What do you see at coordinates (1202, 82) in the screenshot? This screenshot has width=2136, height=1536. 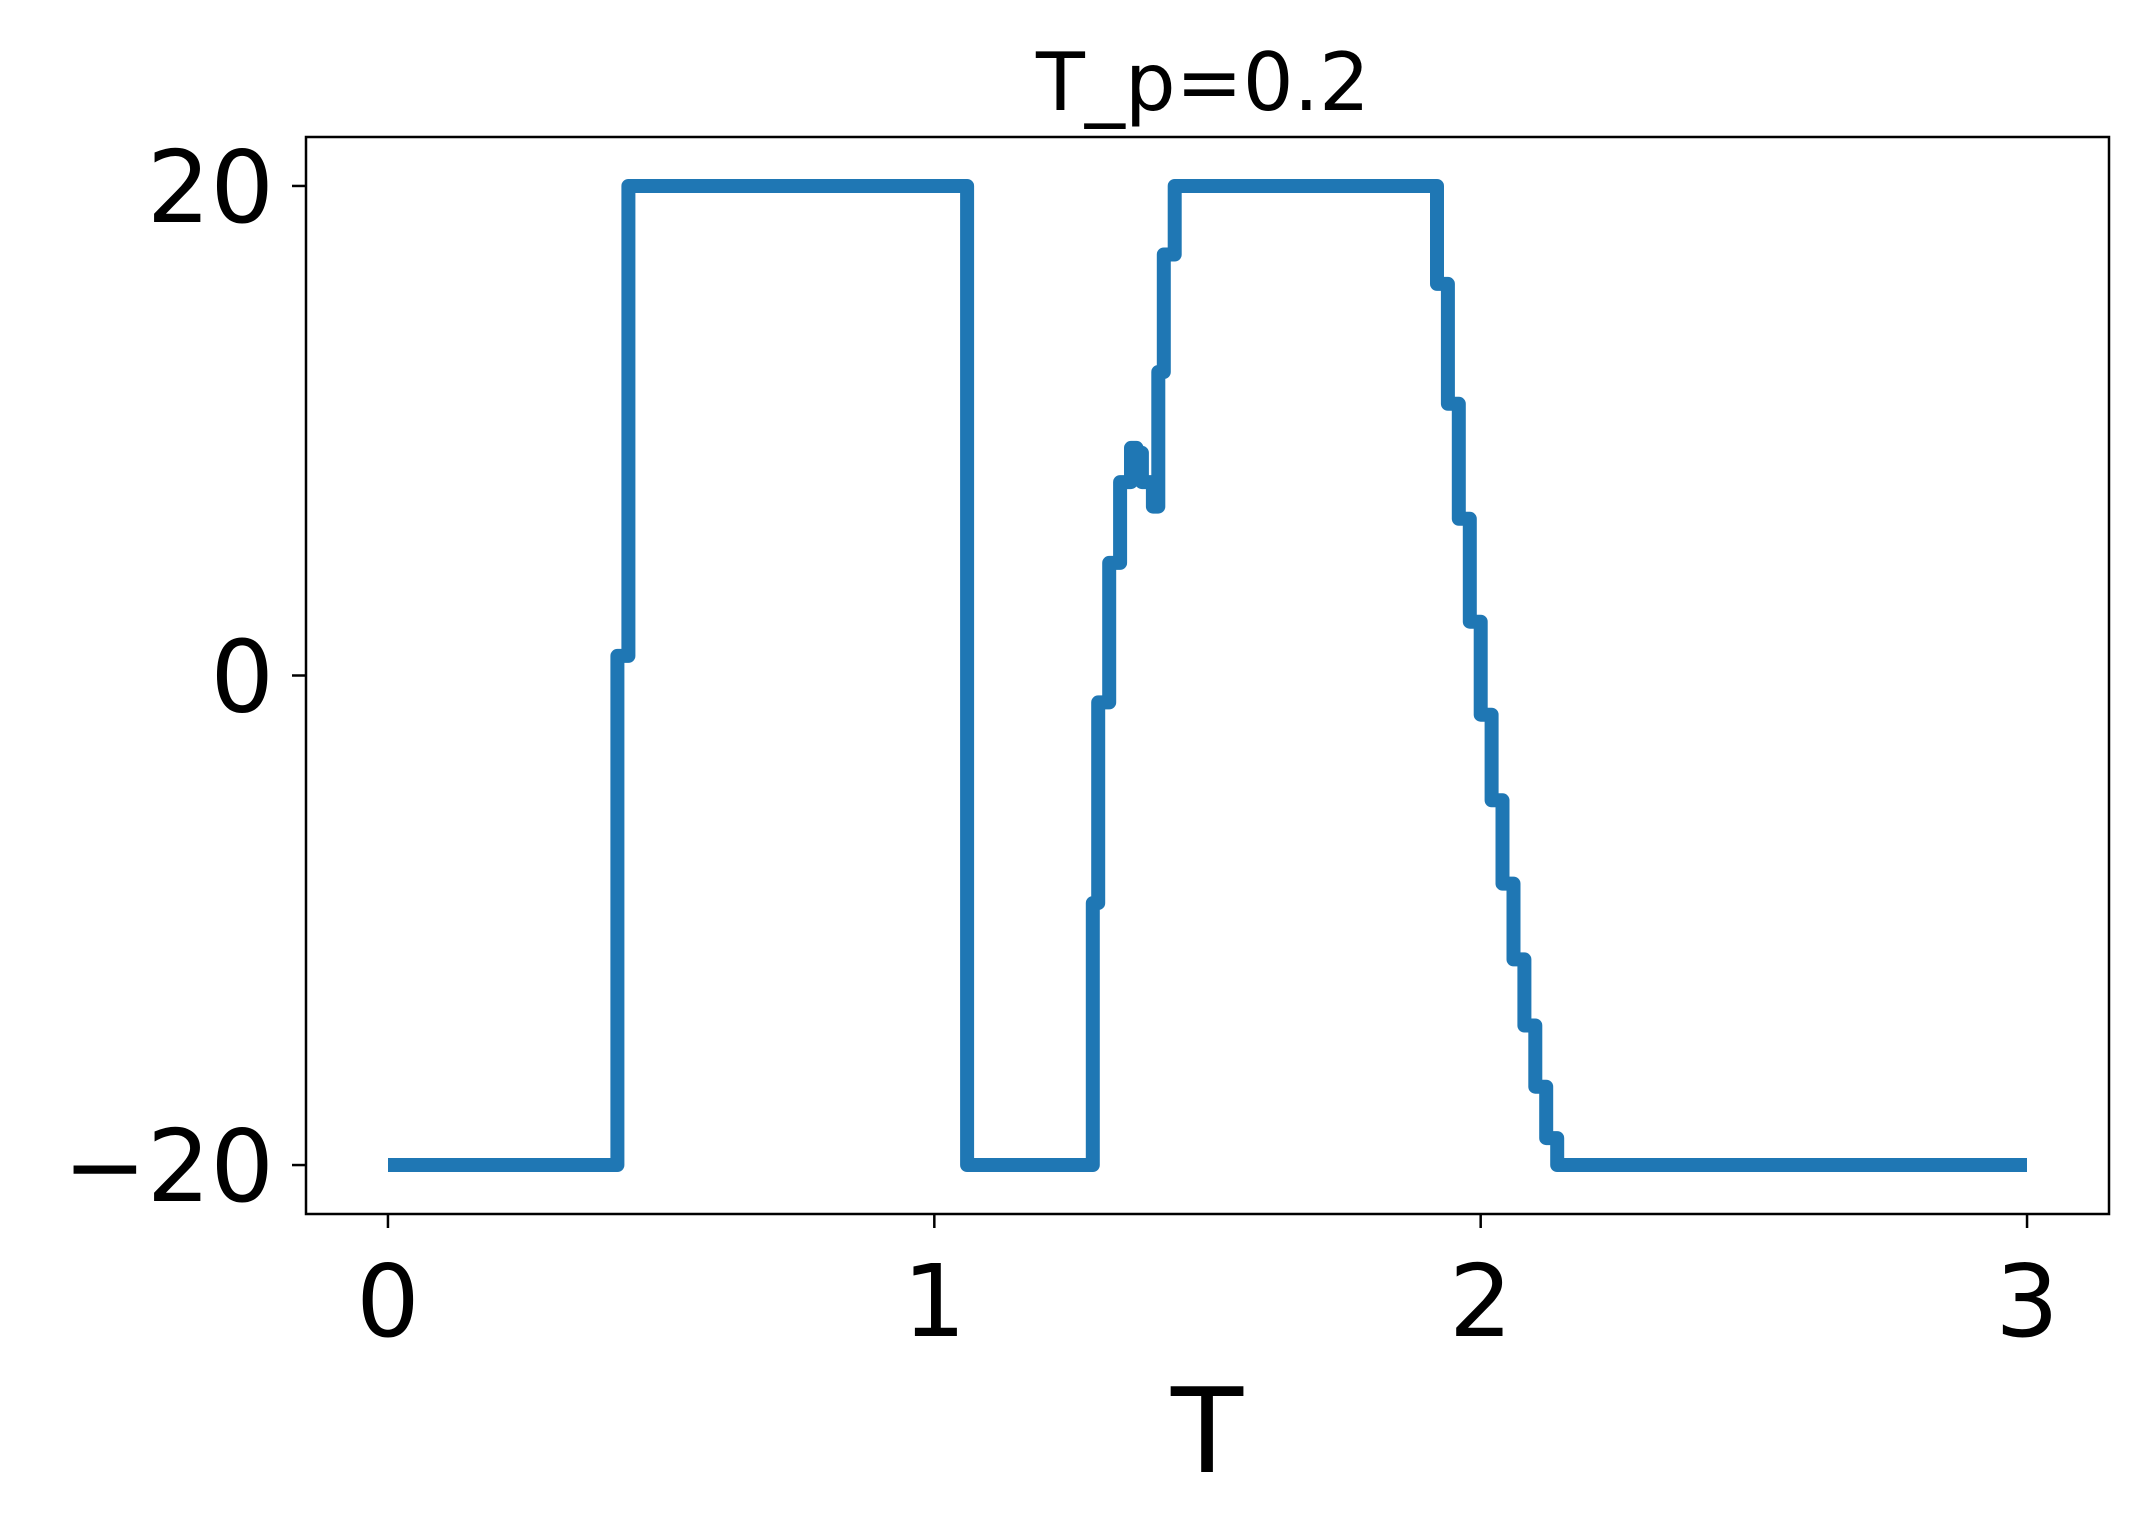 I see `chart-title: T_p=0.2` at bounding box center [1202, 82].